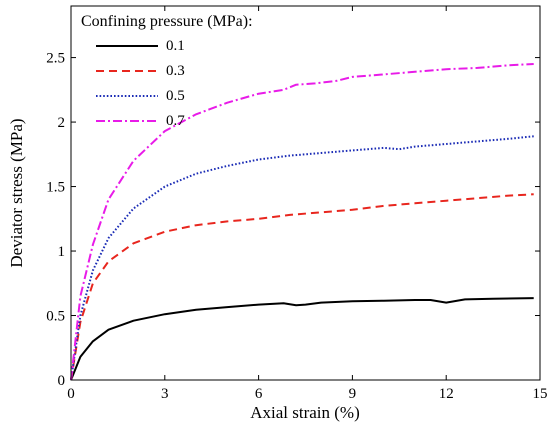  Describe the element at coordinates (540, 394) in the screenshot. I see `x-tick-label: 15` at that location.